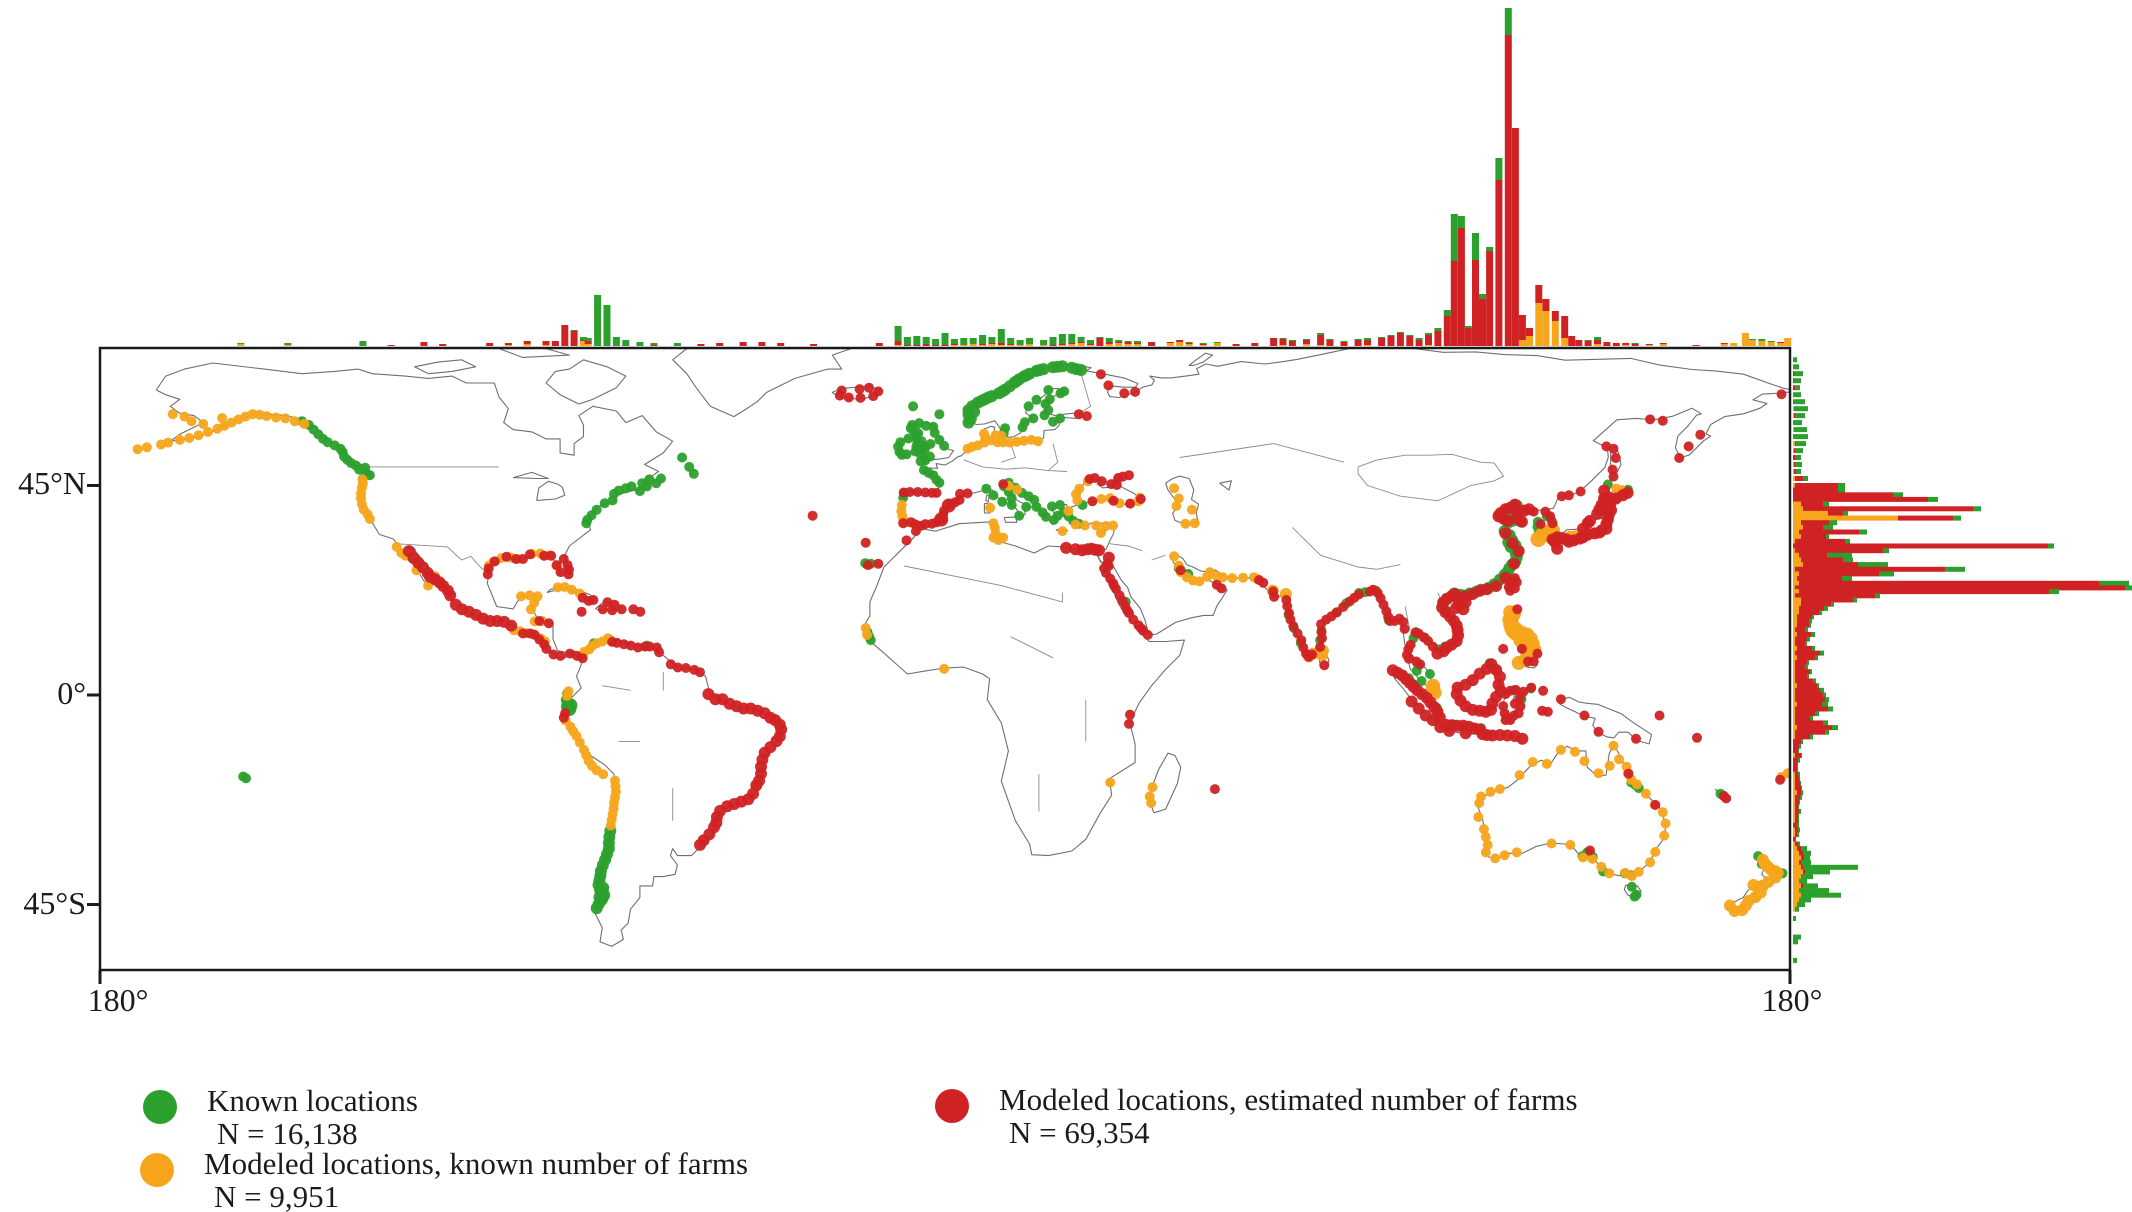 The height and width of the screenshot is (1212, 2132). What do you see at coordinates (157, 1170) in the screenshot?
I see `modeled-known-dot-icon` at bounding box center [157, 1170].